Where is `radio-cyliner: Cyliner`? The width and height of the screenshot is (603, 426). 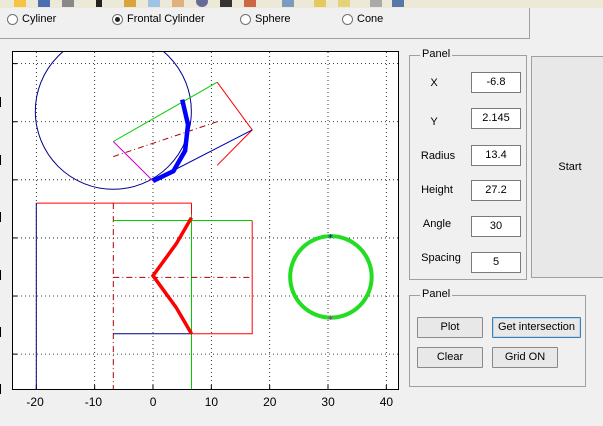
radio-cyliner: Cyliner is located at coordinates (31, 19).